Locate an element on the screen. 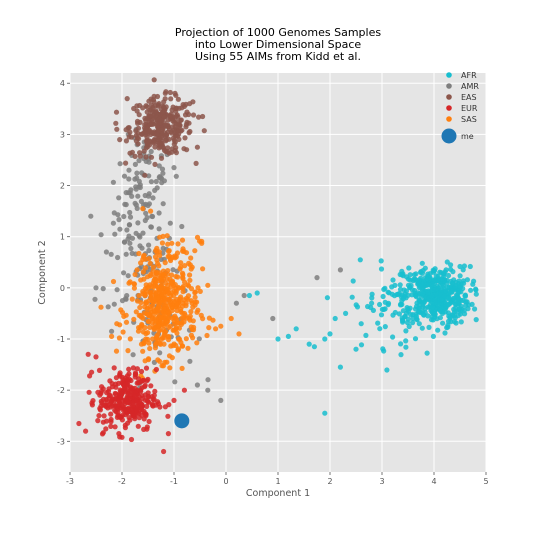 This screenshot has height=540, width=540. legend-label: me is located at coordinates (467, 136).